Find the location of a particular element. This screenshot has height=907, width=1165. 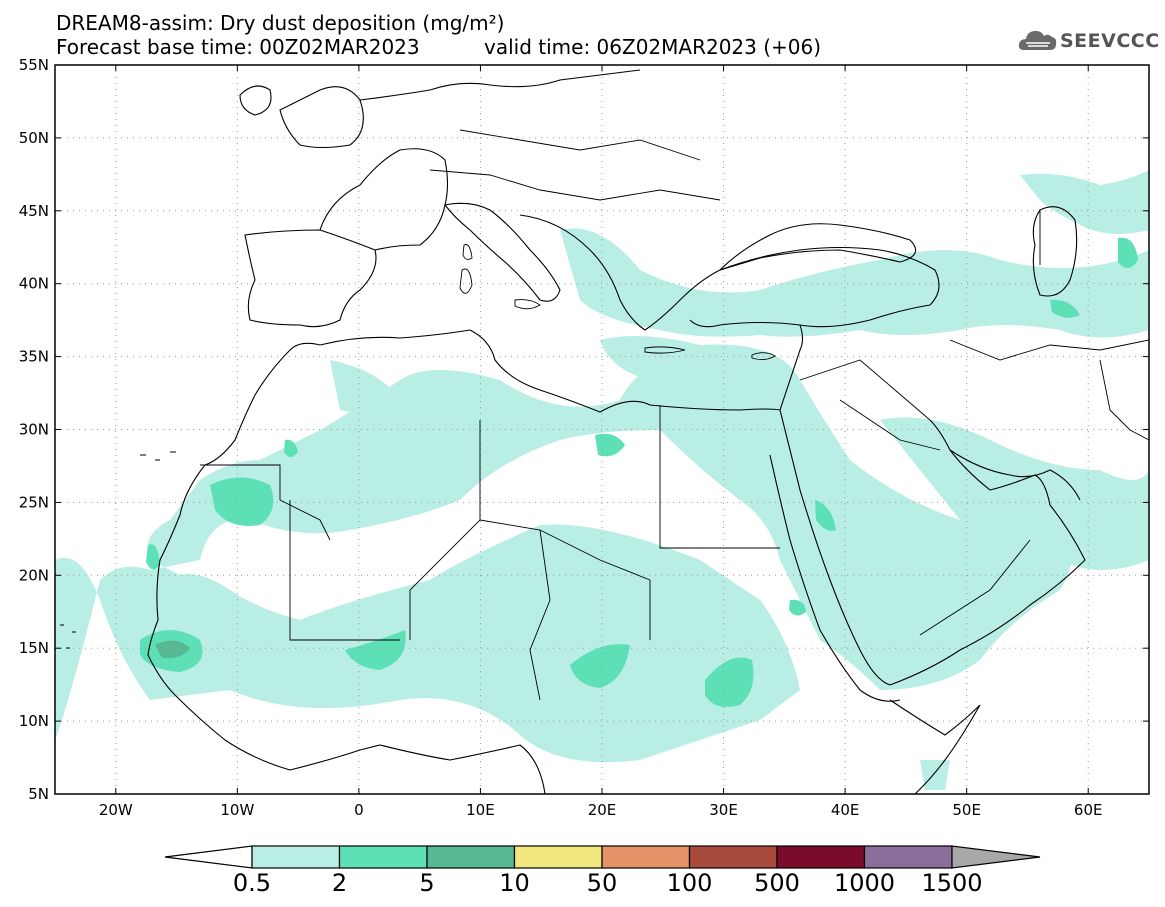

forecast-base-time: Forecast base time: 00Z02MAR2023 is located at coordinates (238, 47).